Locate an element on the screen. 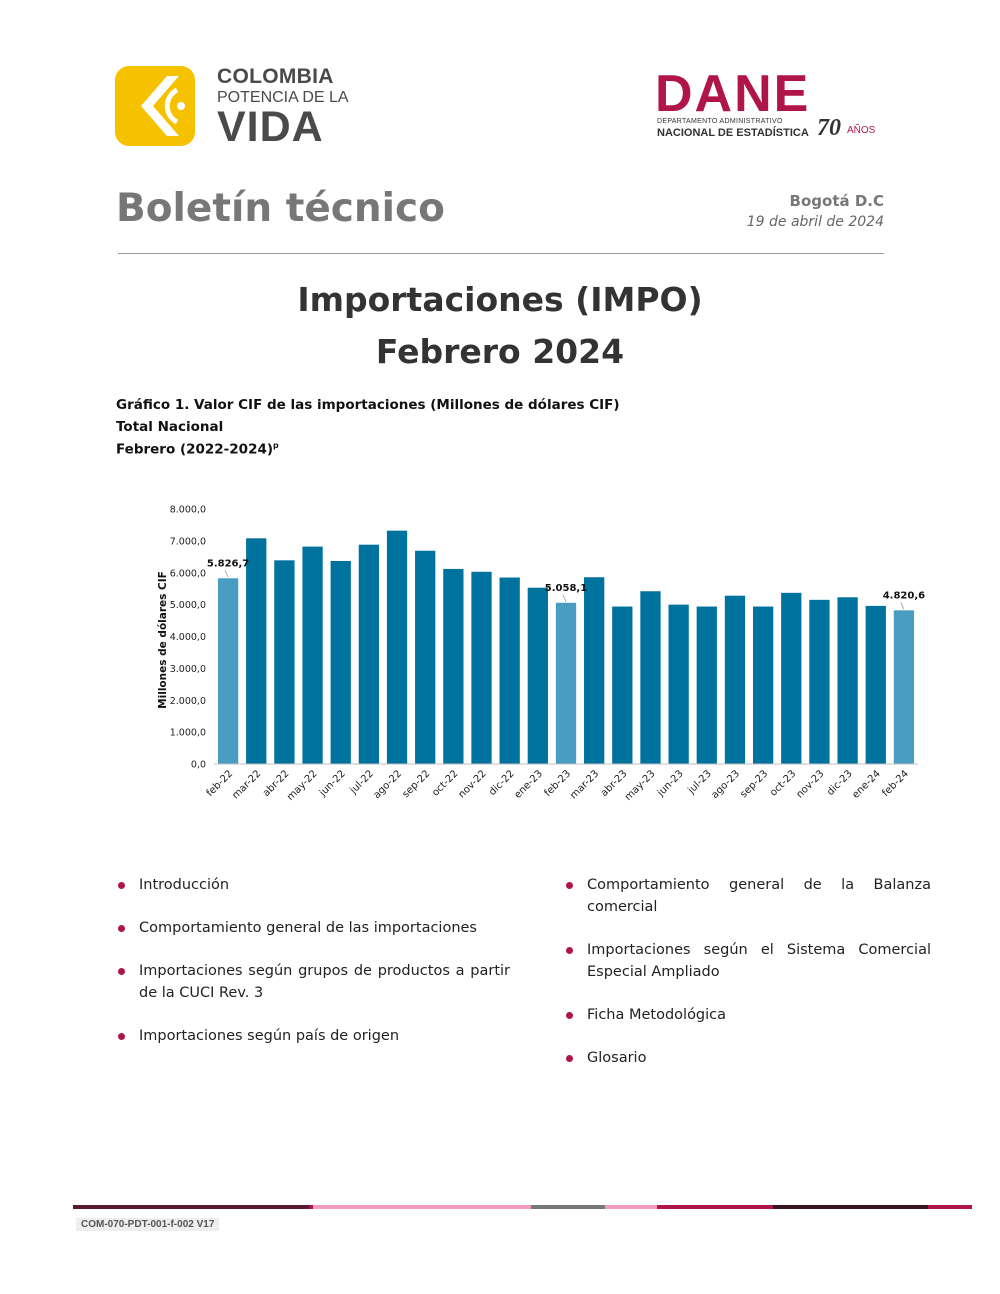 This screenshot has height=1294, width=1000. x-tick-label: ago-23 is located at coordinates (725, 784).